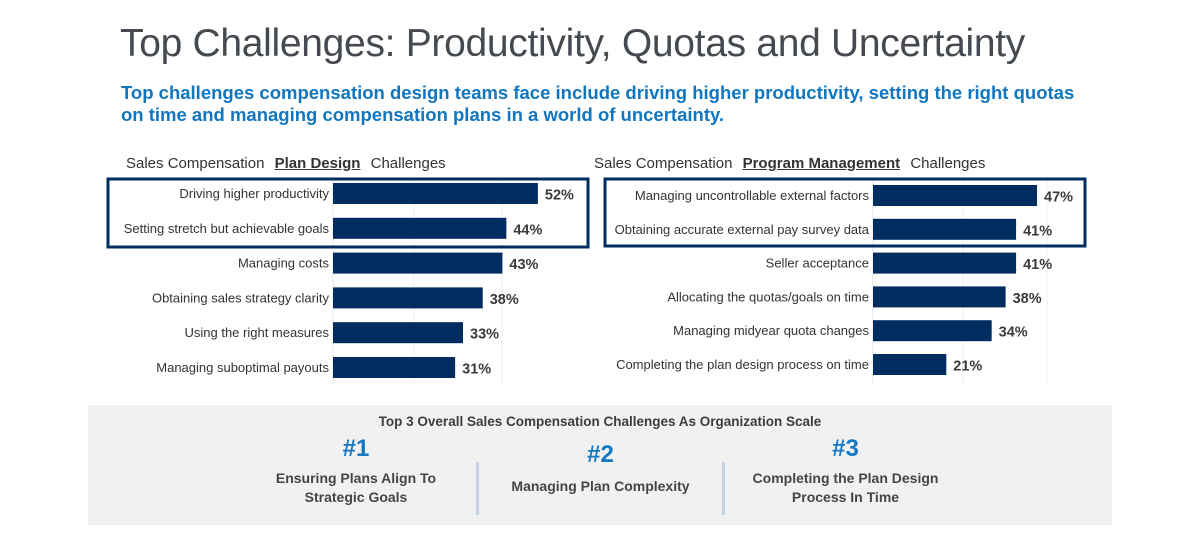 This screenshot has width=1200, height=550. What do you see at coordinates (845, 478) in the screenshot?
I see `rank-text-line: Completing the Plan Design` at bounding box center [845, 478].